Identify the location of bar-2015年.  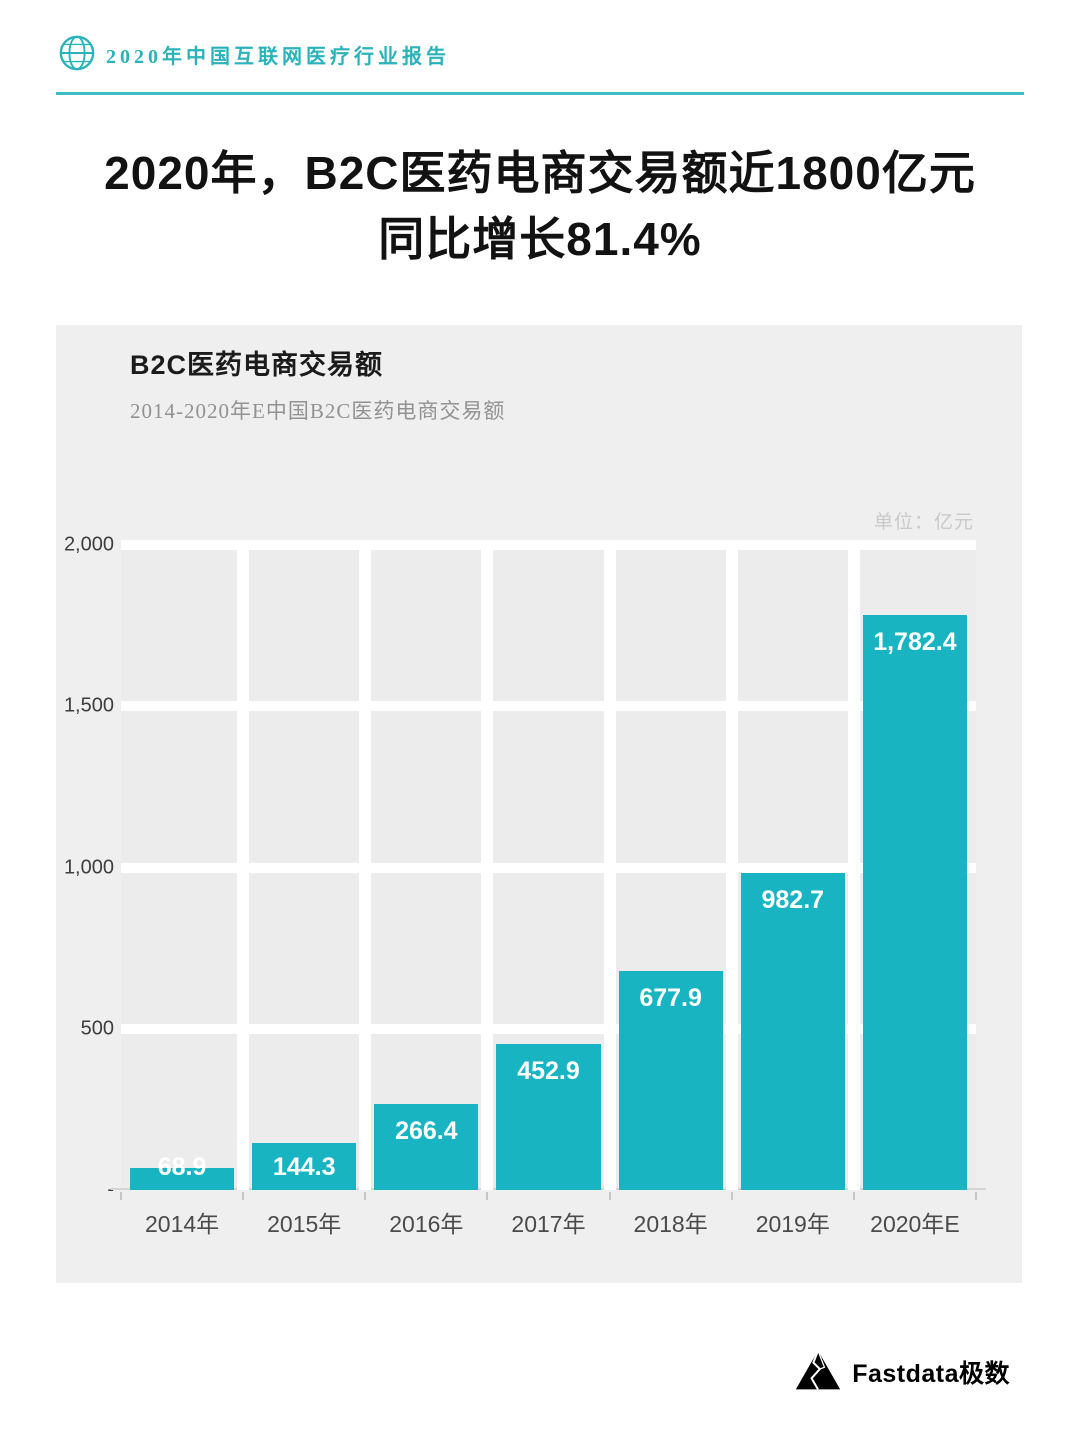
(304, 1166).